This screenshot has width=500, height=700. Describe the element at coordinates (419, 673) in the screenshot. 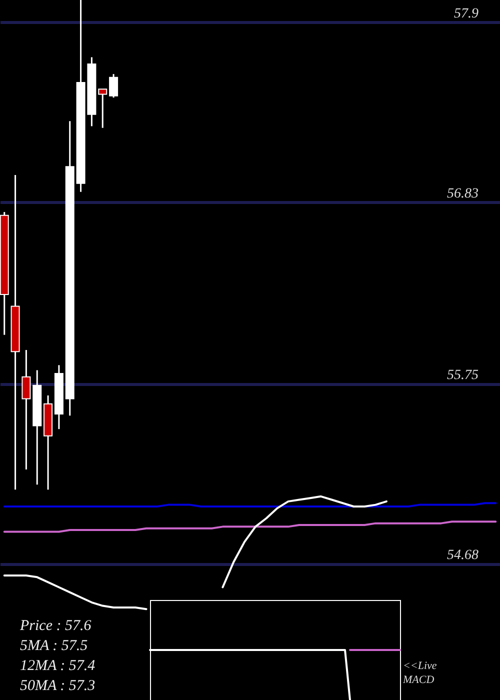

I see `annotation: <<Live MACD` at that location.